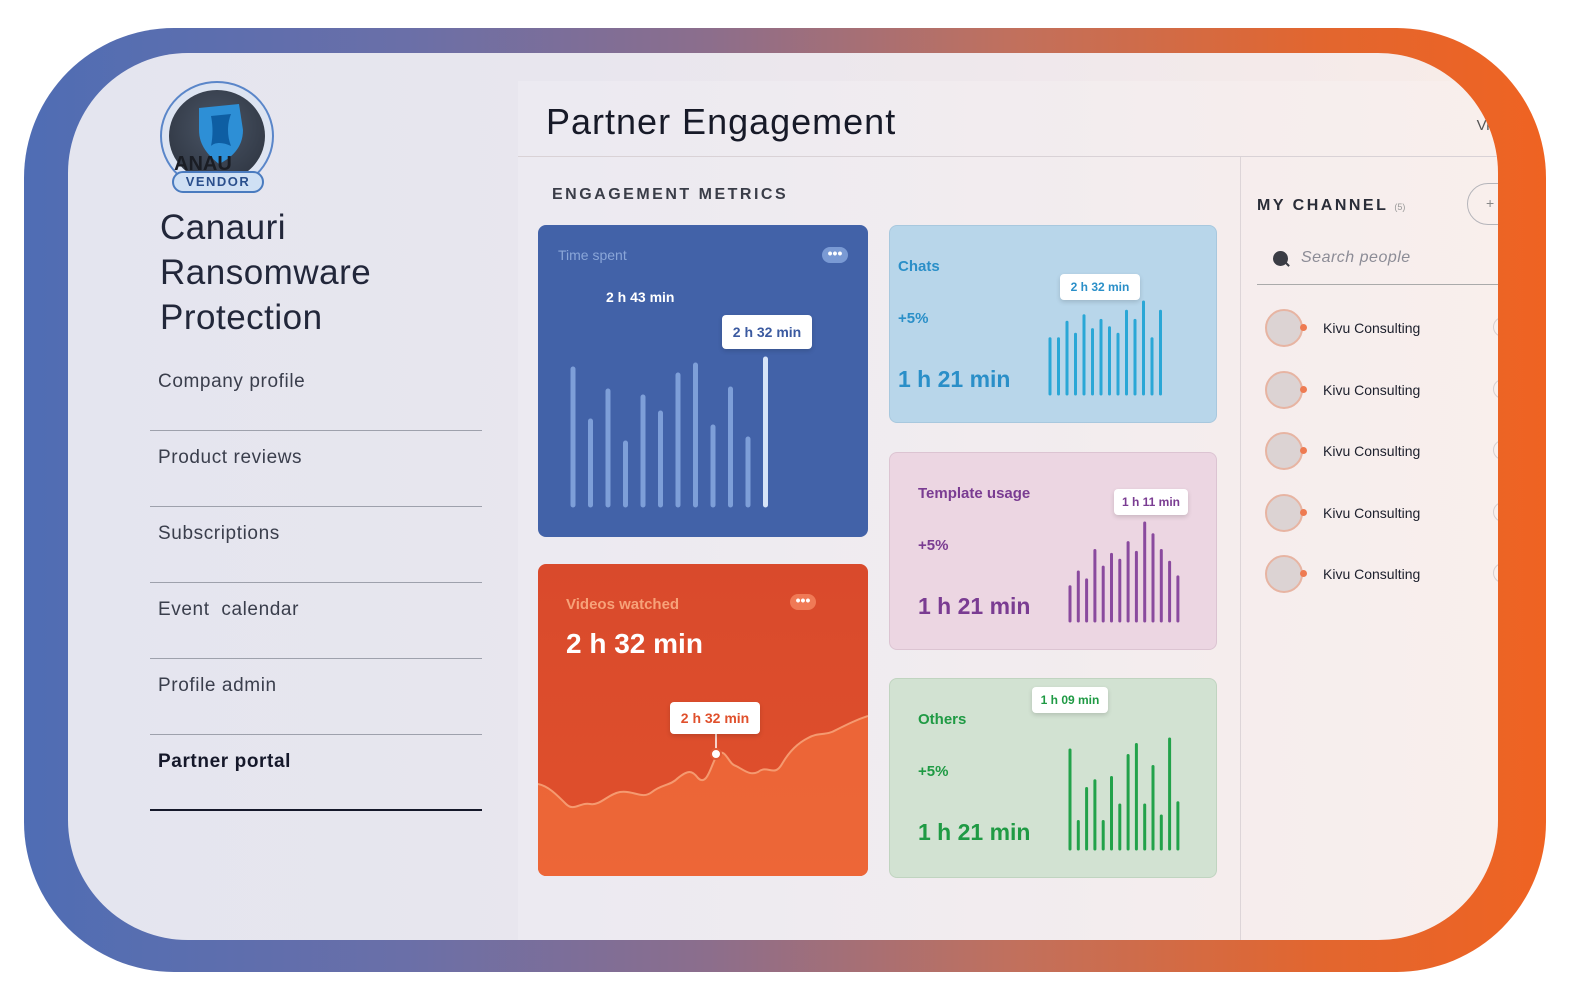 The height and width of the screenshot is (1005, 1588). I want to click on nav-profile-admin: Profile admin, so click(316, 697).